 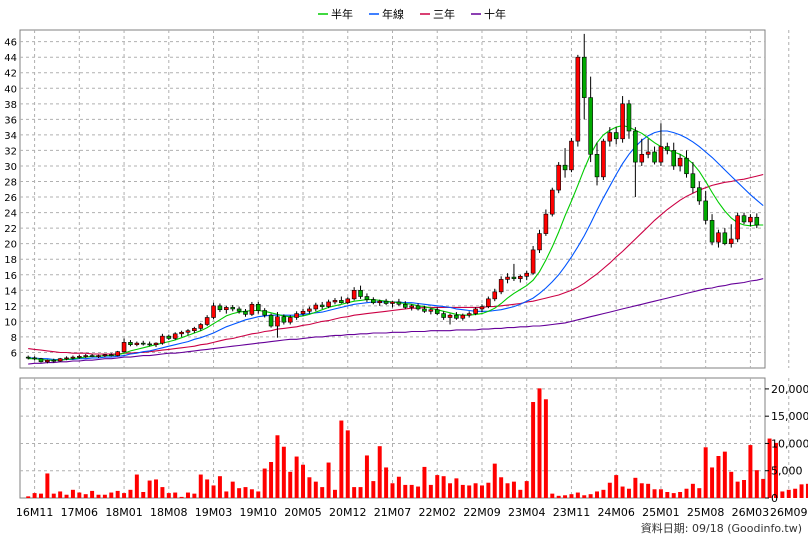 I want to click on price-tick-label: 34, so click(x=10, y=136).